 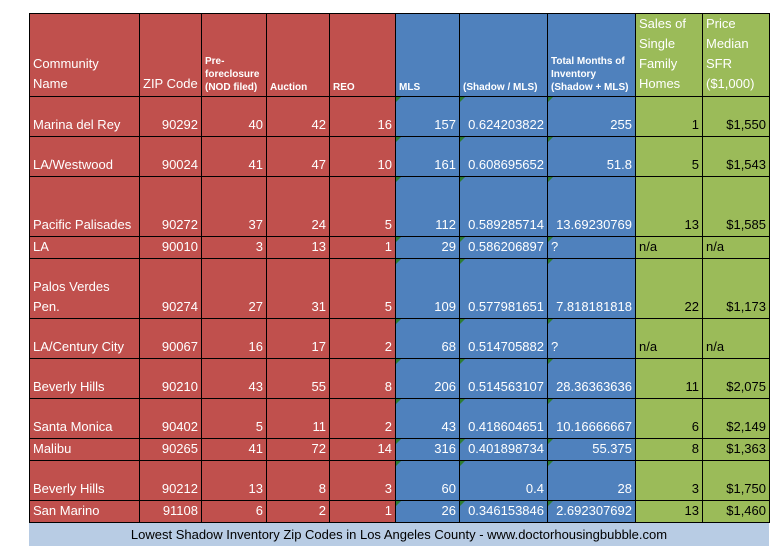 What do you see at coordinates (170, 449) in the screenshot?
I see `cell-zip: 90265` at bounding box center [170, 449].